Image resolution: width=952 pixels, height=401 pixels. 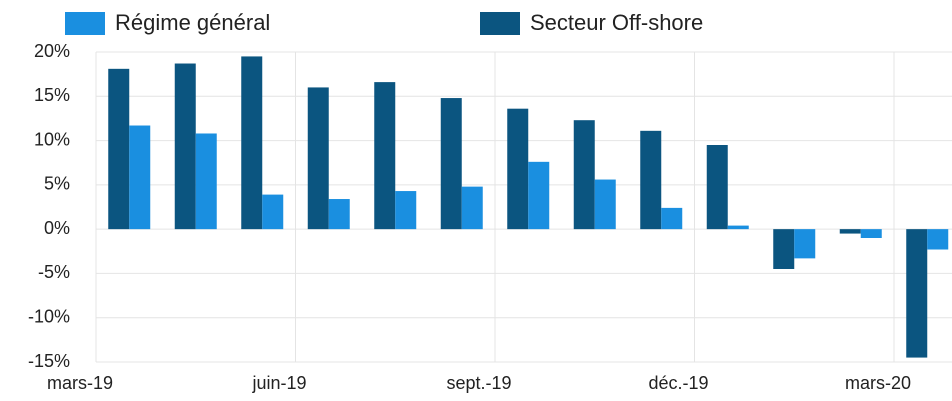 I want to click on x-tick-label: juin-19, so click(x=278, y=383).